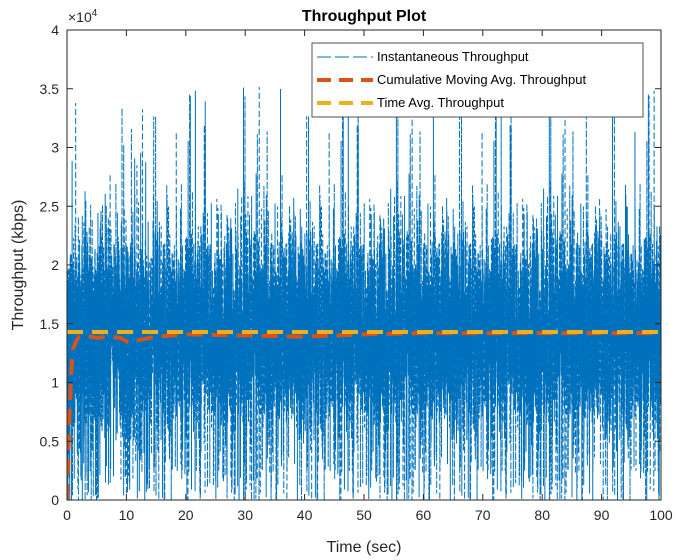  Describe the element at coordinates (245, 515) in the screenshot. I see `x-tick-label: 30` at that location.